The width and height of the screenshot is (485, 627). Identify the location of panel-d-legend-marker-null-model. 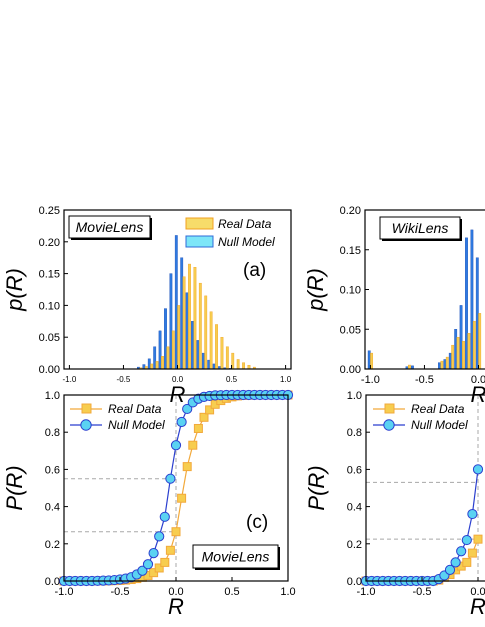
(389, 425).